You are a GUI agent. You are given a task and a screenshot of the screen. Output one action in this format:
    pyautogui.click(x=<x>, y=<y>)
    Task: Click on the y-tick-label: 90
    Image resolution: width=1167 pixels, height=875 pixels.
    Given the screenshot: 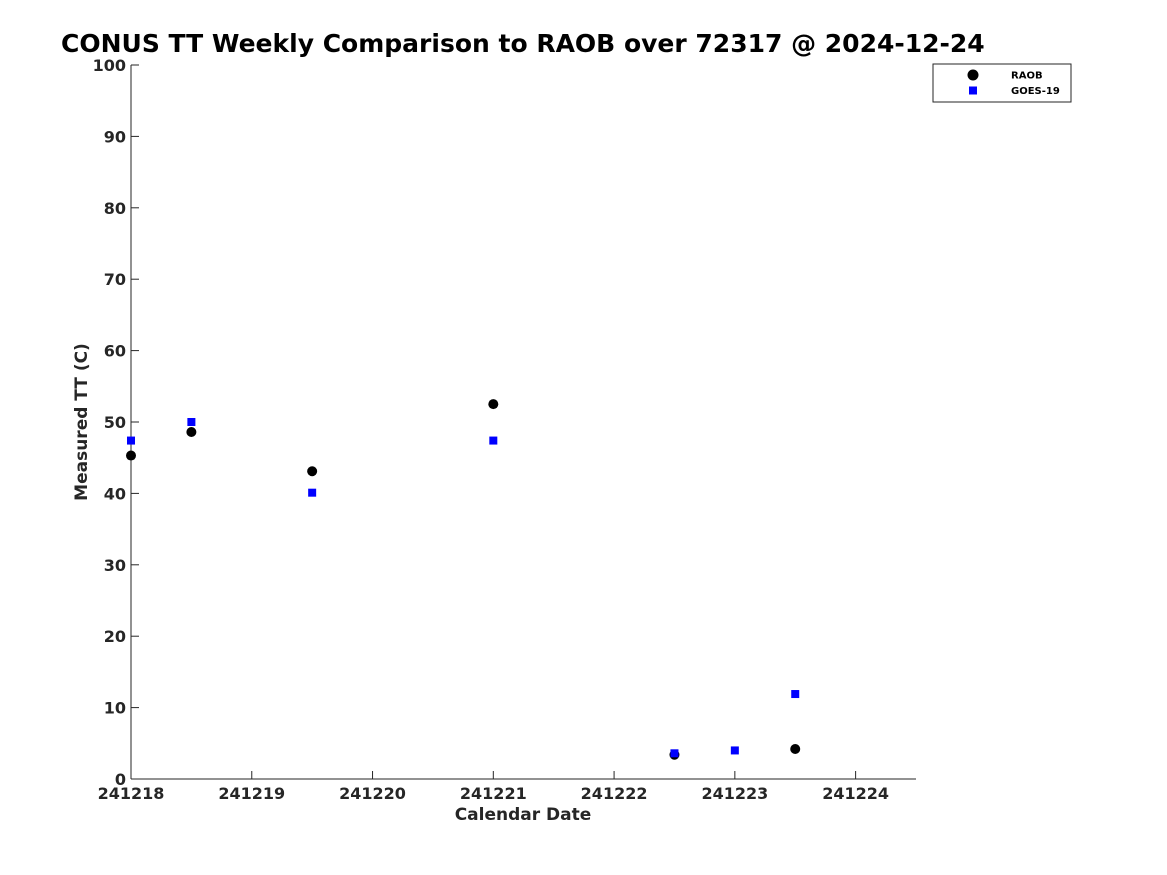 What is the action you would take?
    pyautogui.click(x=115, y=136)
    